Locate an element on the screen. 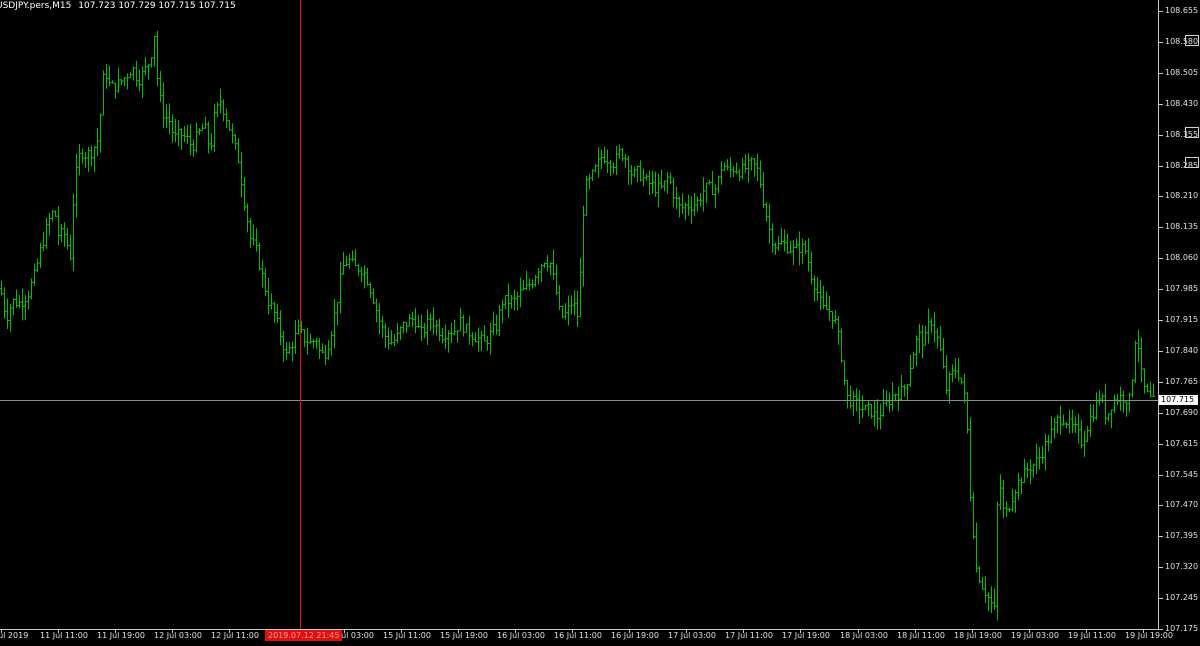 The image size is (1200, 646). price-label: 108.505 is located at coordinates (1182, 72).